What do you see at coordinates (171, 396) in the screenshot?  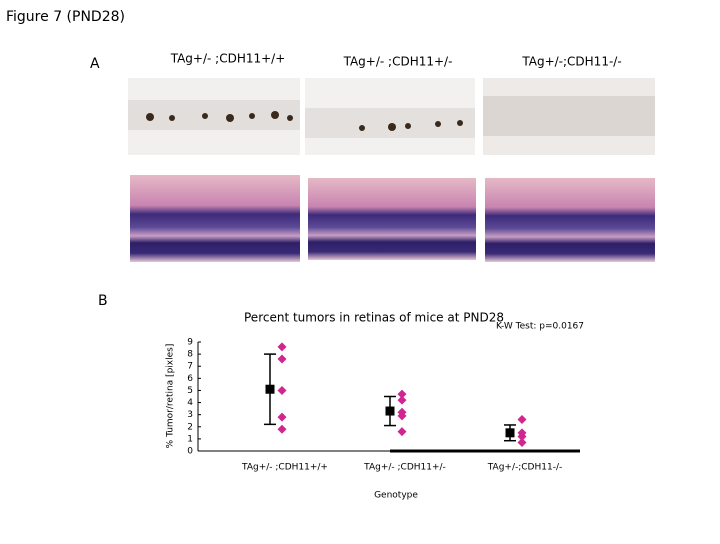 I see `y-axis-label: % Tumor/retina [pixles]` at bounding box center [171, 396].